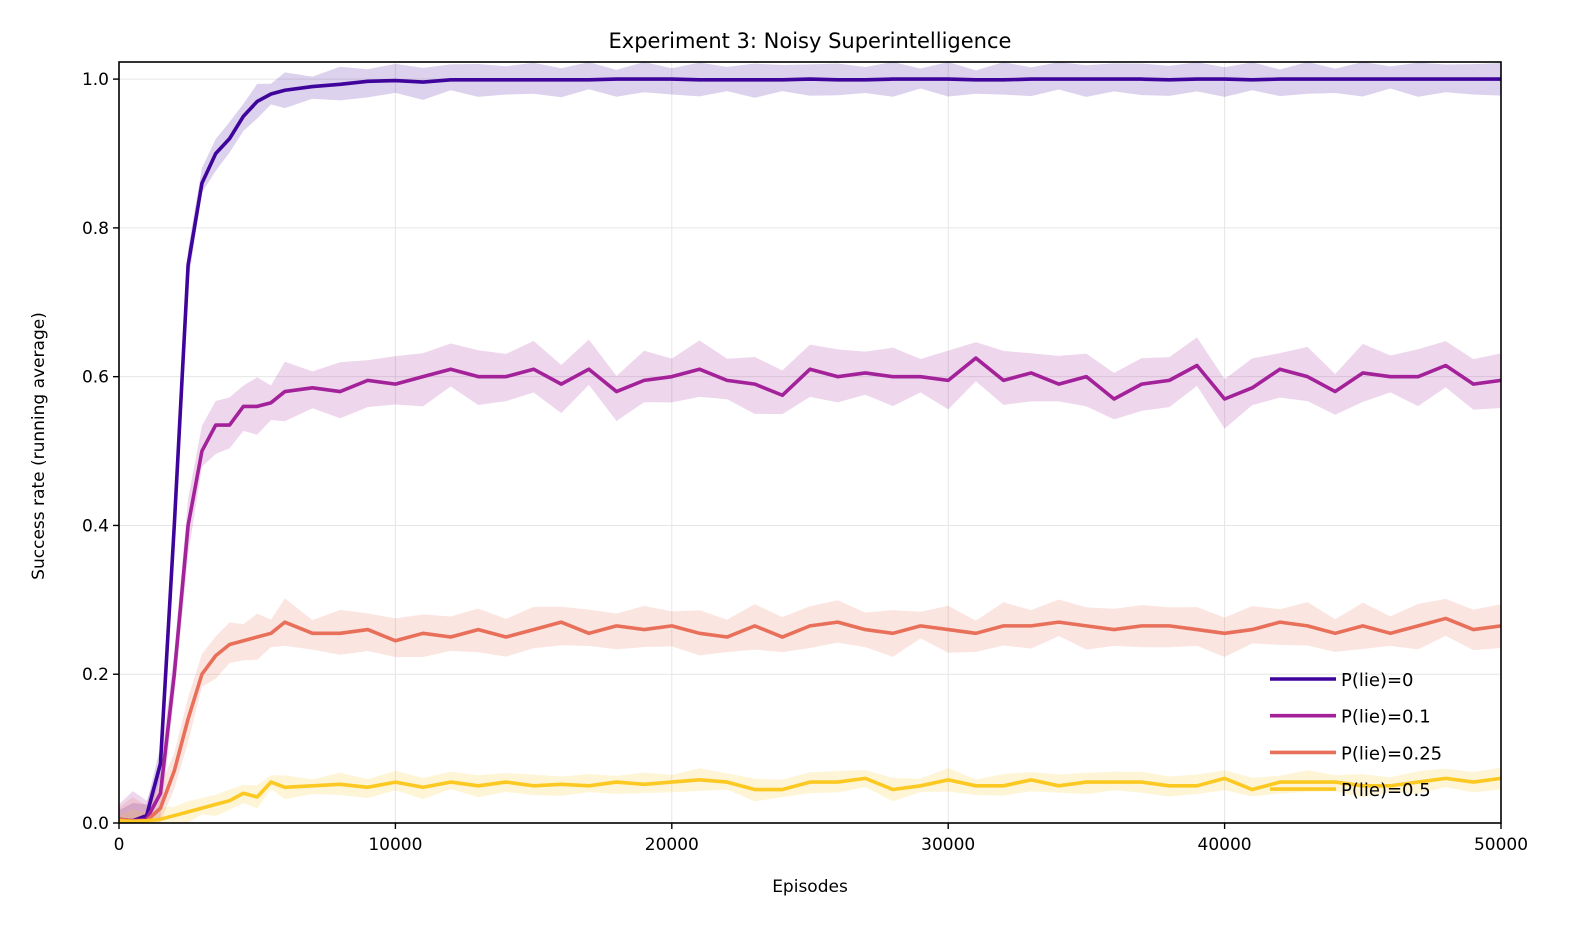 Image resolution: width=1584 pixels, height=940 pixels. I want to click on x-tick-label: 0, so click(119, 845).